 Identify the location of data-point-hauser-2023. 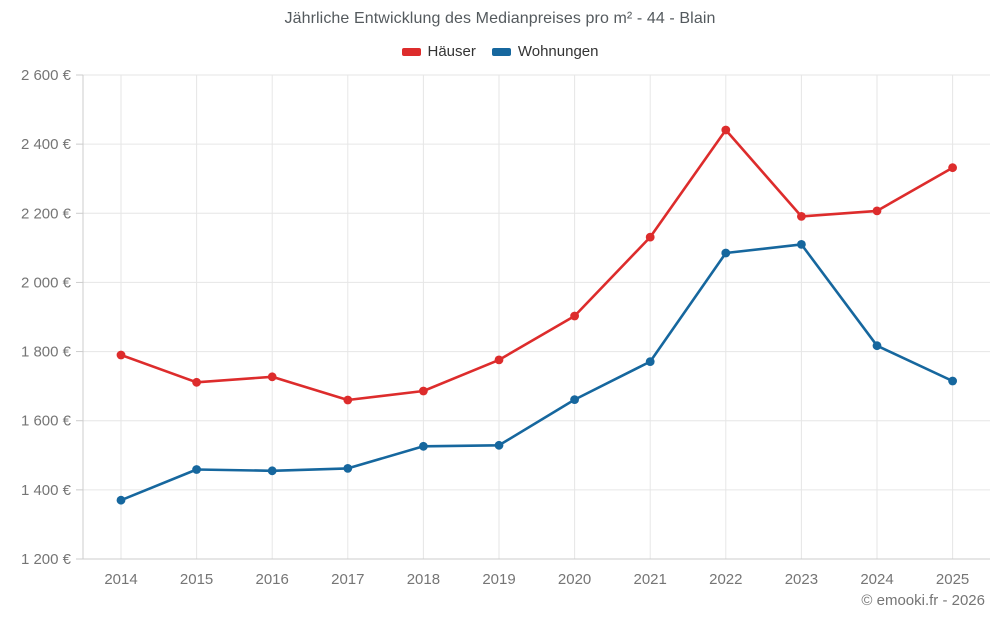
(801, 216).